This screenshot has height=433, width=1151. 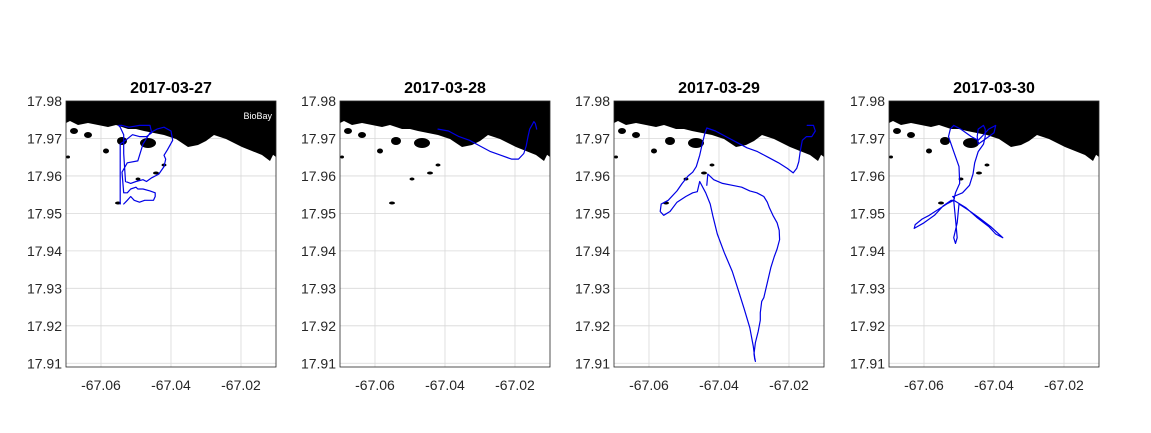 I want to click on location-annotation: BioBay, so click(x=257, y=116).